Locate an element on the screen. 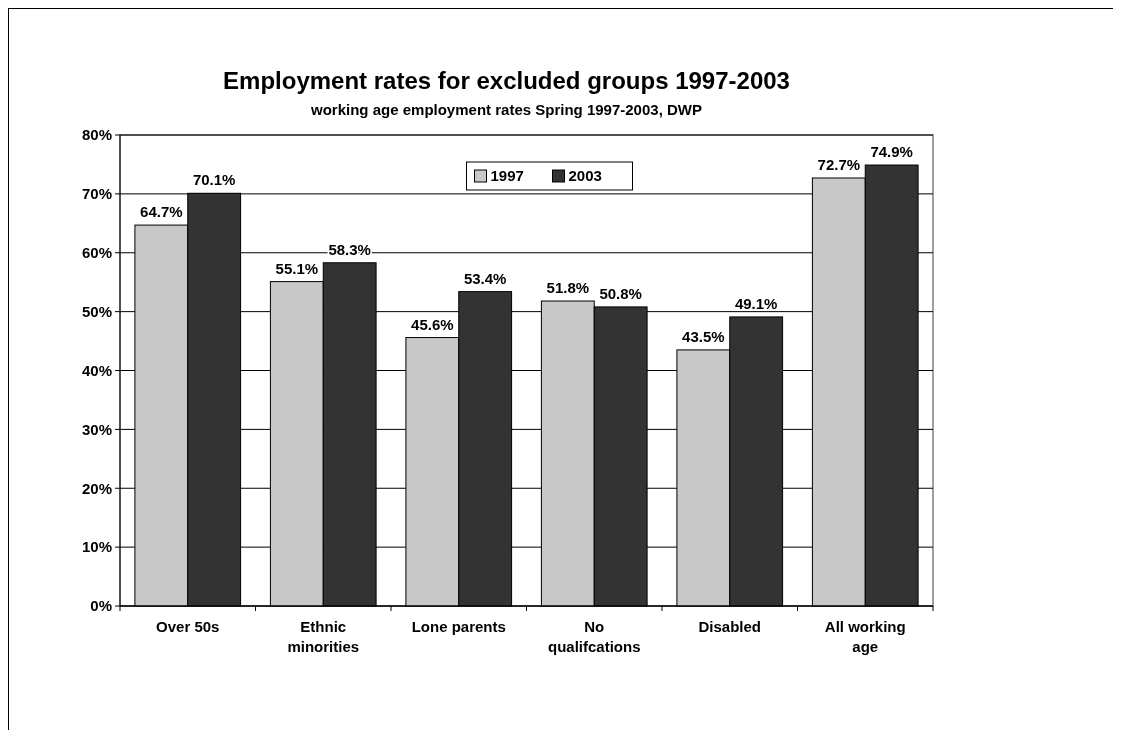 This screenshot has height=740, width=1123. legend-label: 1997 is located at coordinates (507, 176).